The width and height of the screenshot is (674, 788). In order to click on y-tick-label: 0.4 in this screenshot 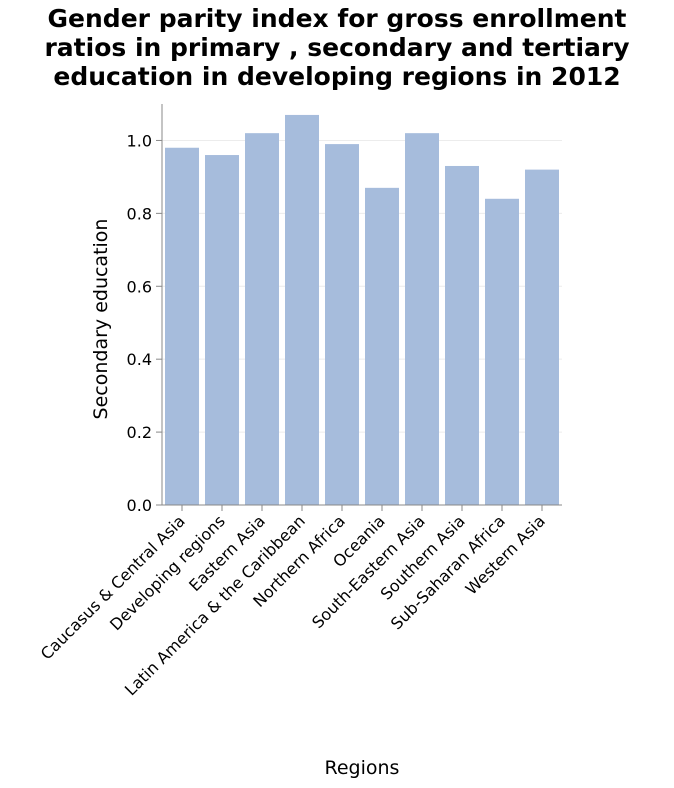, I will do `click(139, 359)`.